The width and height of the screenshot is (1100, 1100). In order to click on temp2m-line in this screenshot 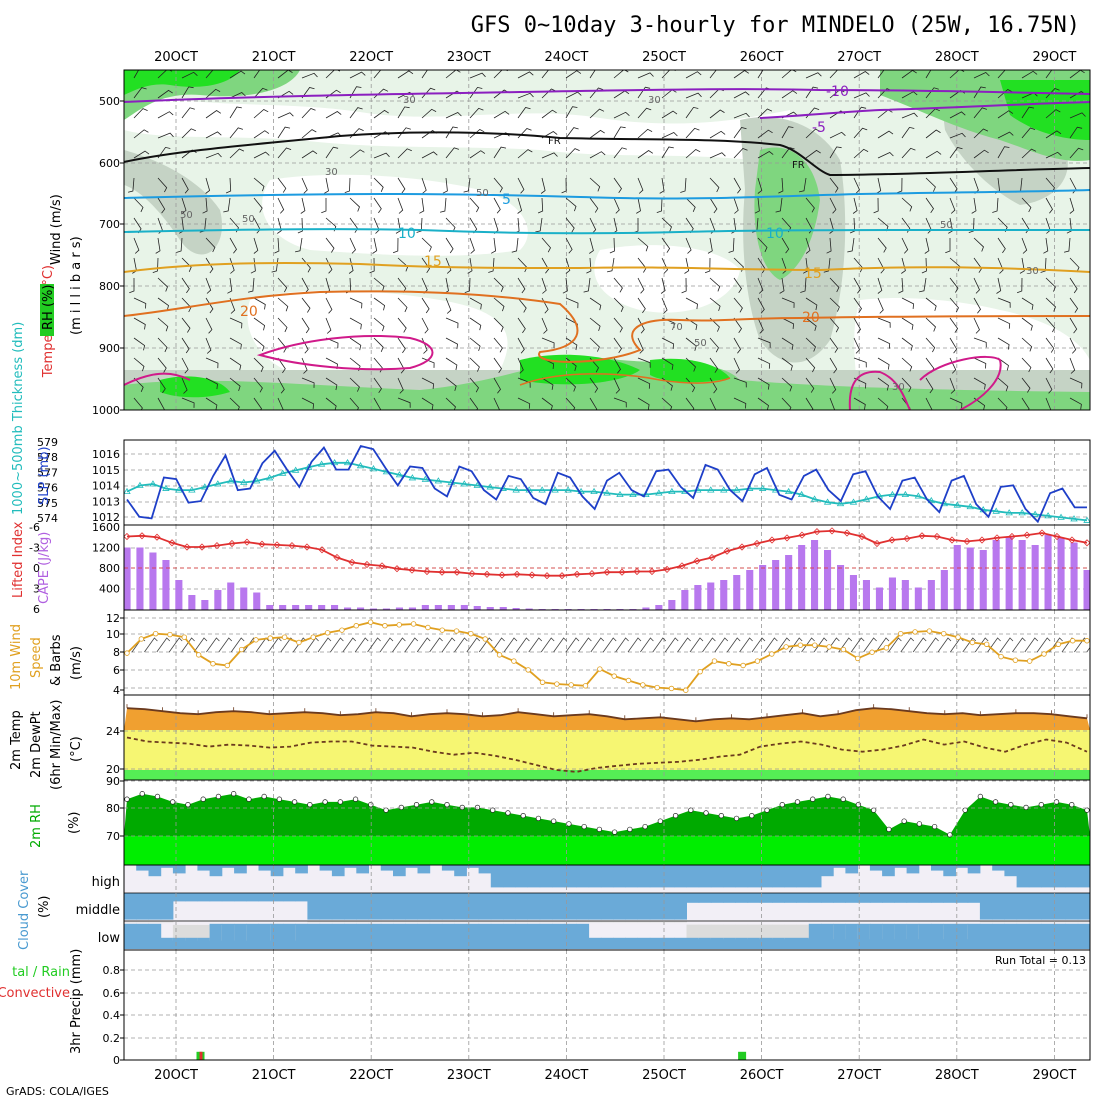, I will do `click(607, 715)`.